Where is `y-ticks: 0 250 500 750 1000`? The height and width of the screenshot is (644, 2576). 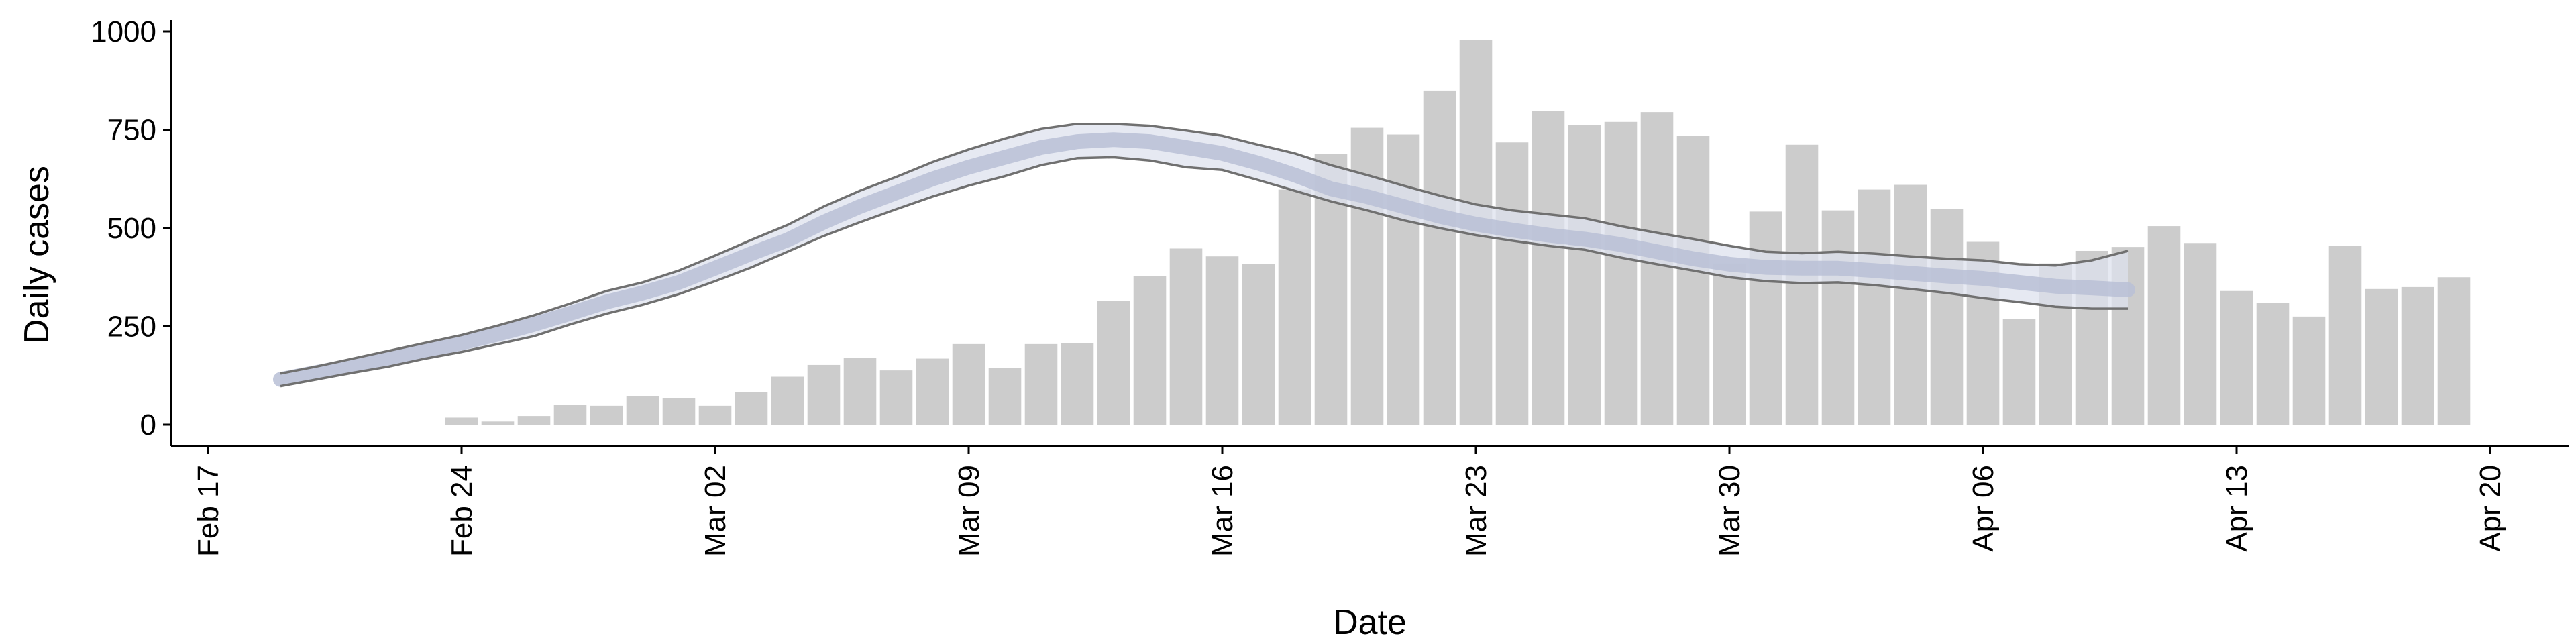 y-ticks: 0 250 500 750 1000 is located at coordinates (131, 228).